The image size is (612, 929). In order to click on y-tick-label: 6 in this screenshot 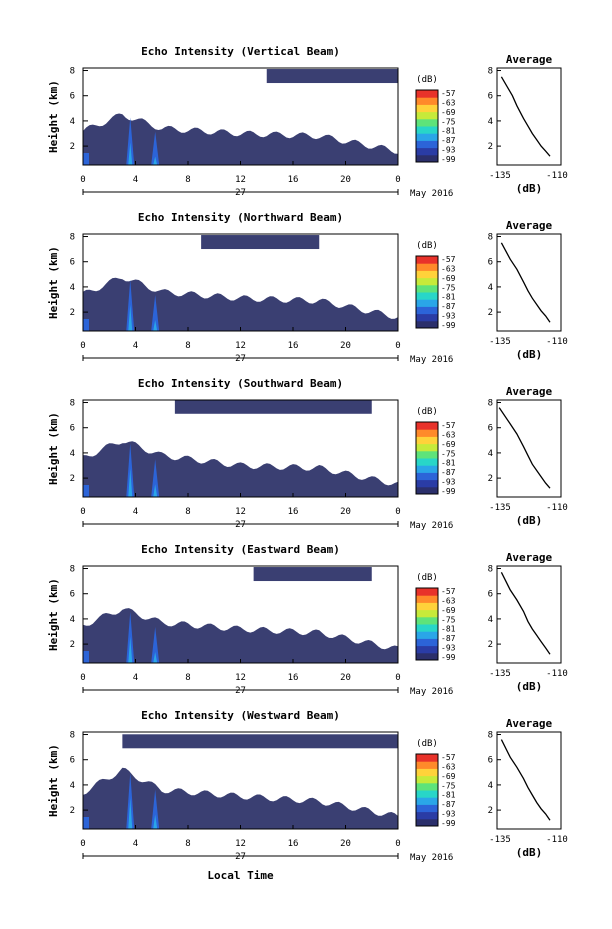, I will do `click(72, 429)`.